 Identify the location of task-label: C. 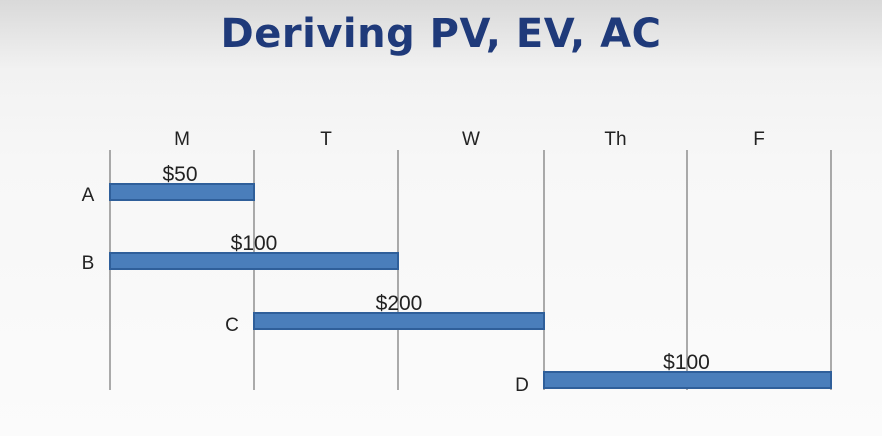
(232, 325).